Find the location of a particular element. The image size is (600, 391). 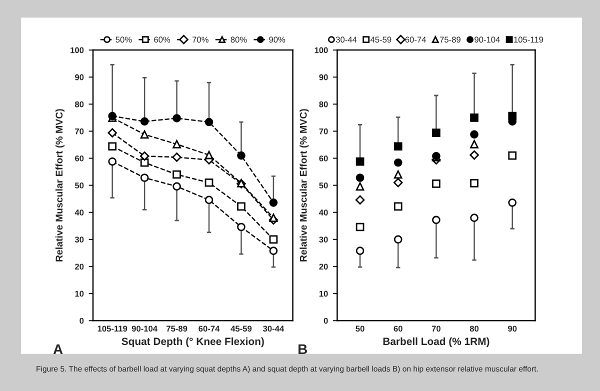

legend-label: 30-44 is located at coordinates (346, 39).